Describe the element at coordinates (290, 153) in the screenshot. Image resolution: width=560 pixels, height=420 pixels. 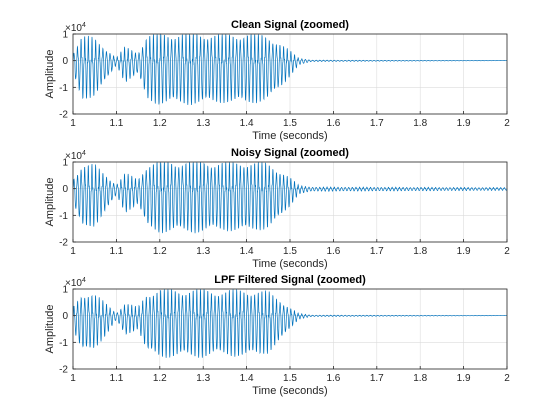
I see `chart-title: Noisy Signal (zoomed)` at that location.